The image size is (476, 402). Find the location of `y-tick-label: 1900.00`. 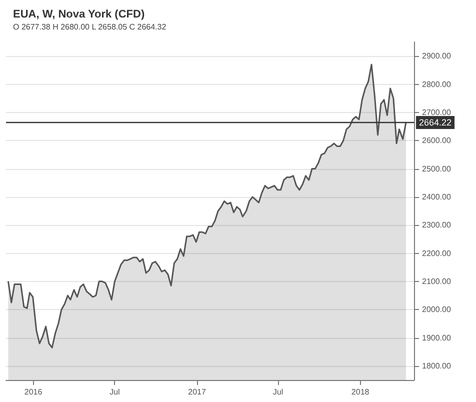

y-tick-label: 1900.00 is located at coordinates (437, 337).